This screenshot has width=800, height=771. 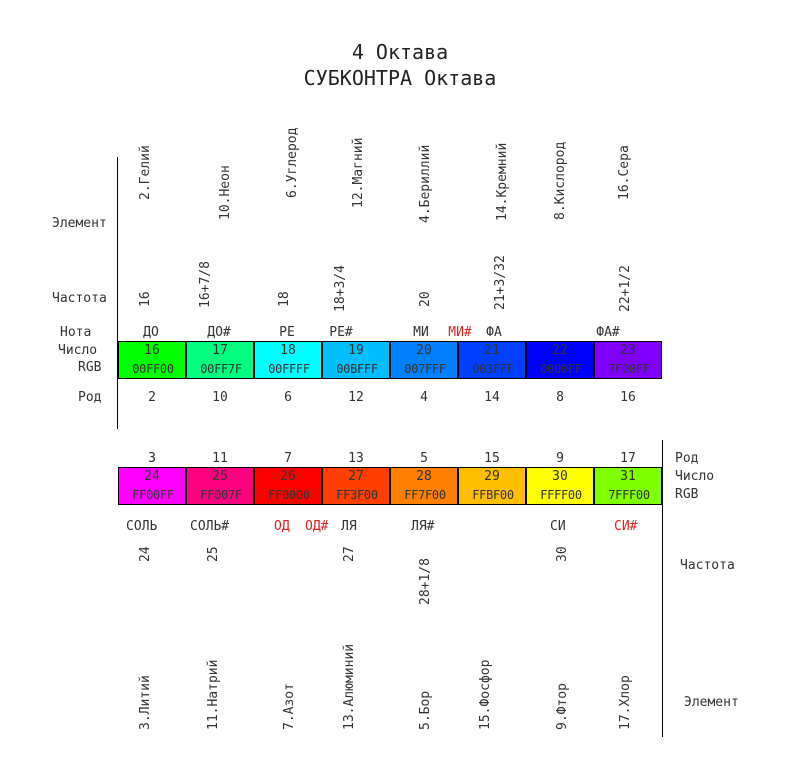 What do you see at coordinates (558, 526) in the screenshot?
I see `bottom-note-7: СИ` at bounding box center [558, 526].